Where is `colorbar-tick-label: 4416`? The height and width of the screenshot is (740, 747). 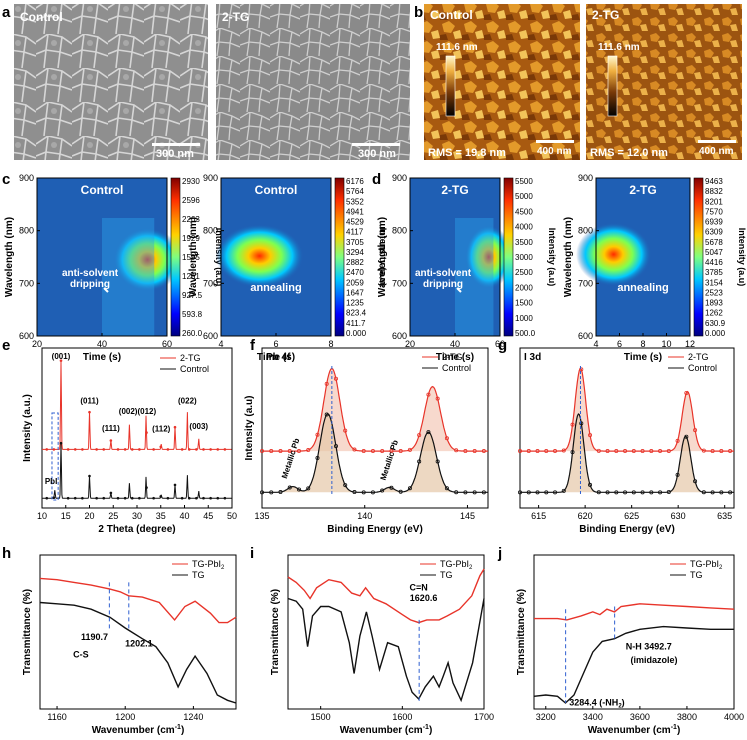
colorbar-tick-label: 4416 is located at coordinates (714, 262).